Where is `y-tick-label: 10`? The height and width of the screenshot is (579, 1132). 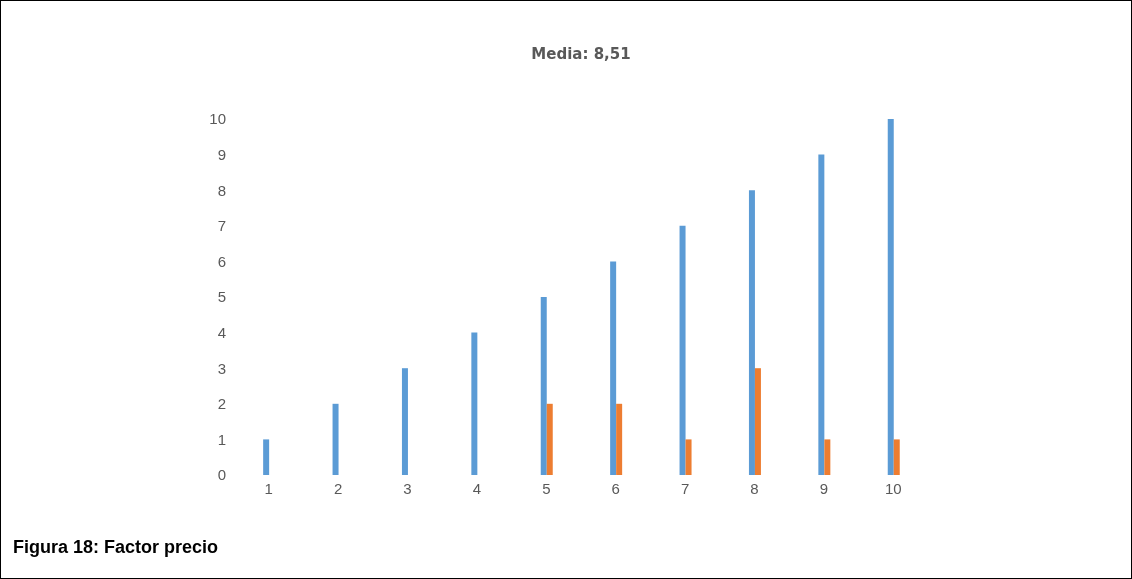
y-tick-label: 10 is located at coordinates (217, 119).